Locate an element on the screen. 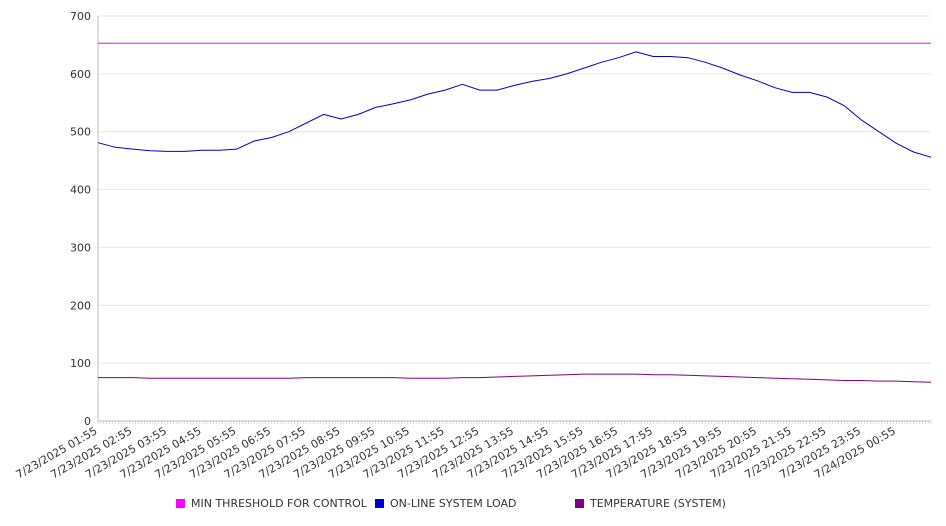 This screenshot has height=526, width=946. y-tick-label: 500 is located at coordinates (80, 132).